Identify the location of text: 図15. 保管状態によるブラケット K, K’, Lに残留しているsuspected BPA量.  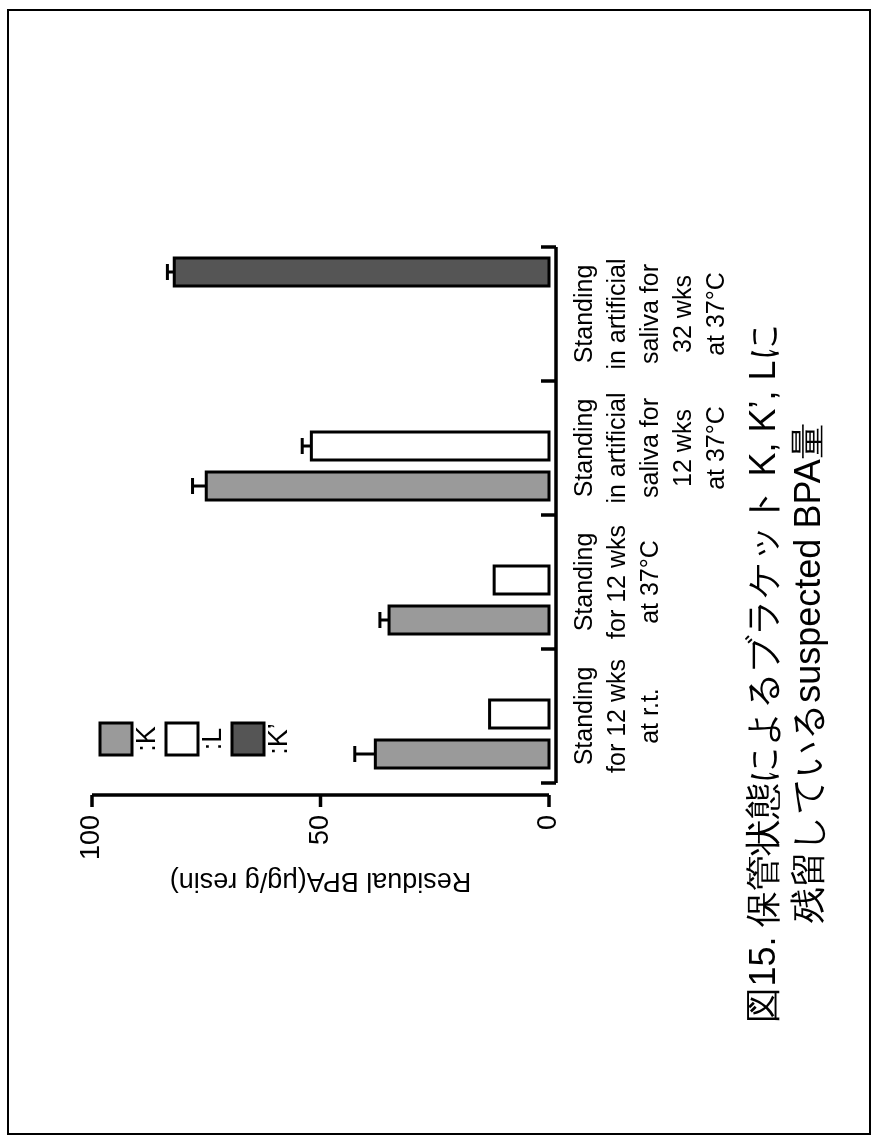
(785, 673).